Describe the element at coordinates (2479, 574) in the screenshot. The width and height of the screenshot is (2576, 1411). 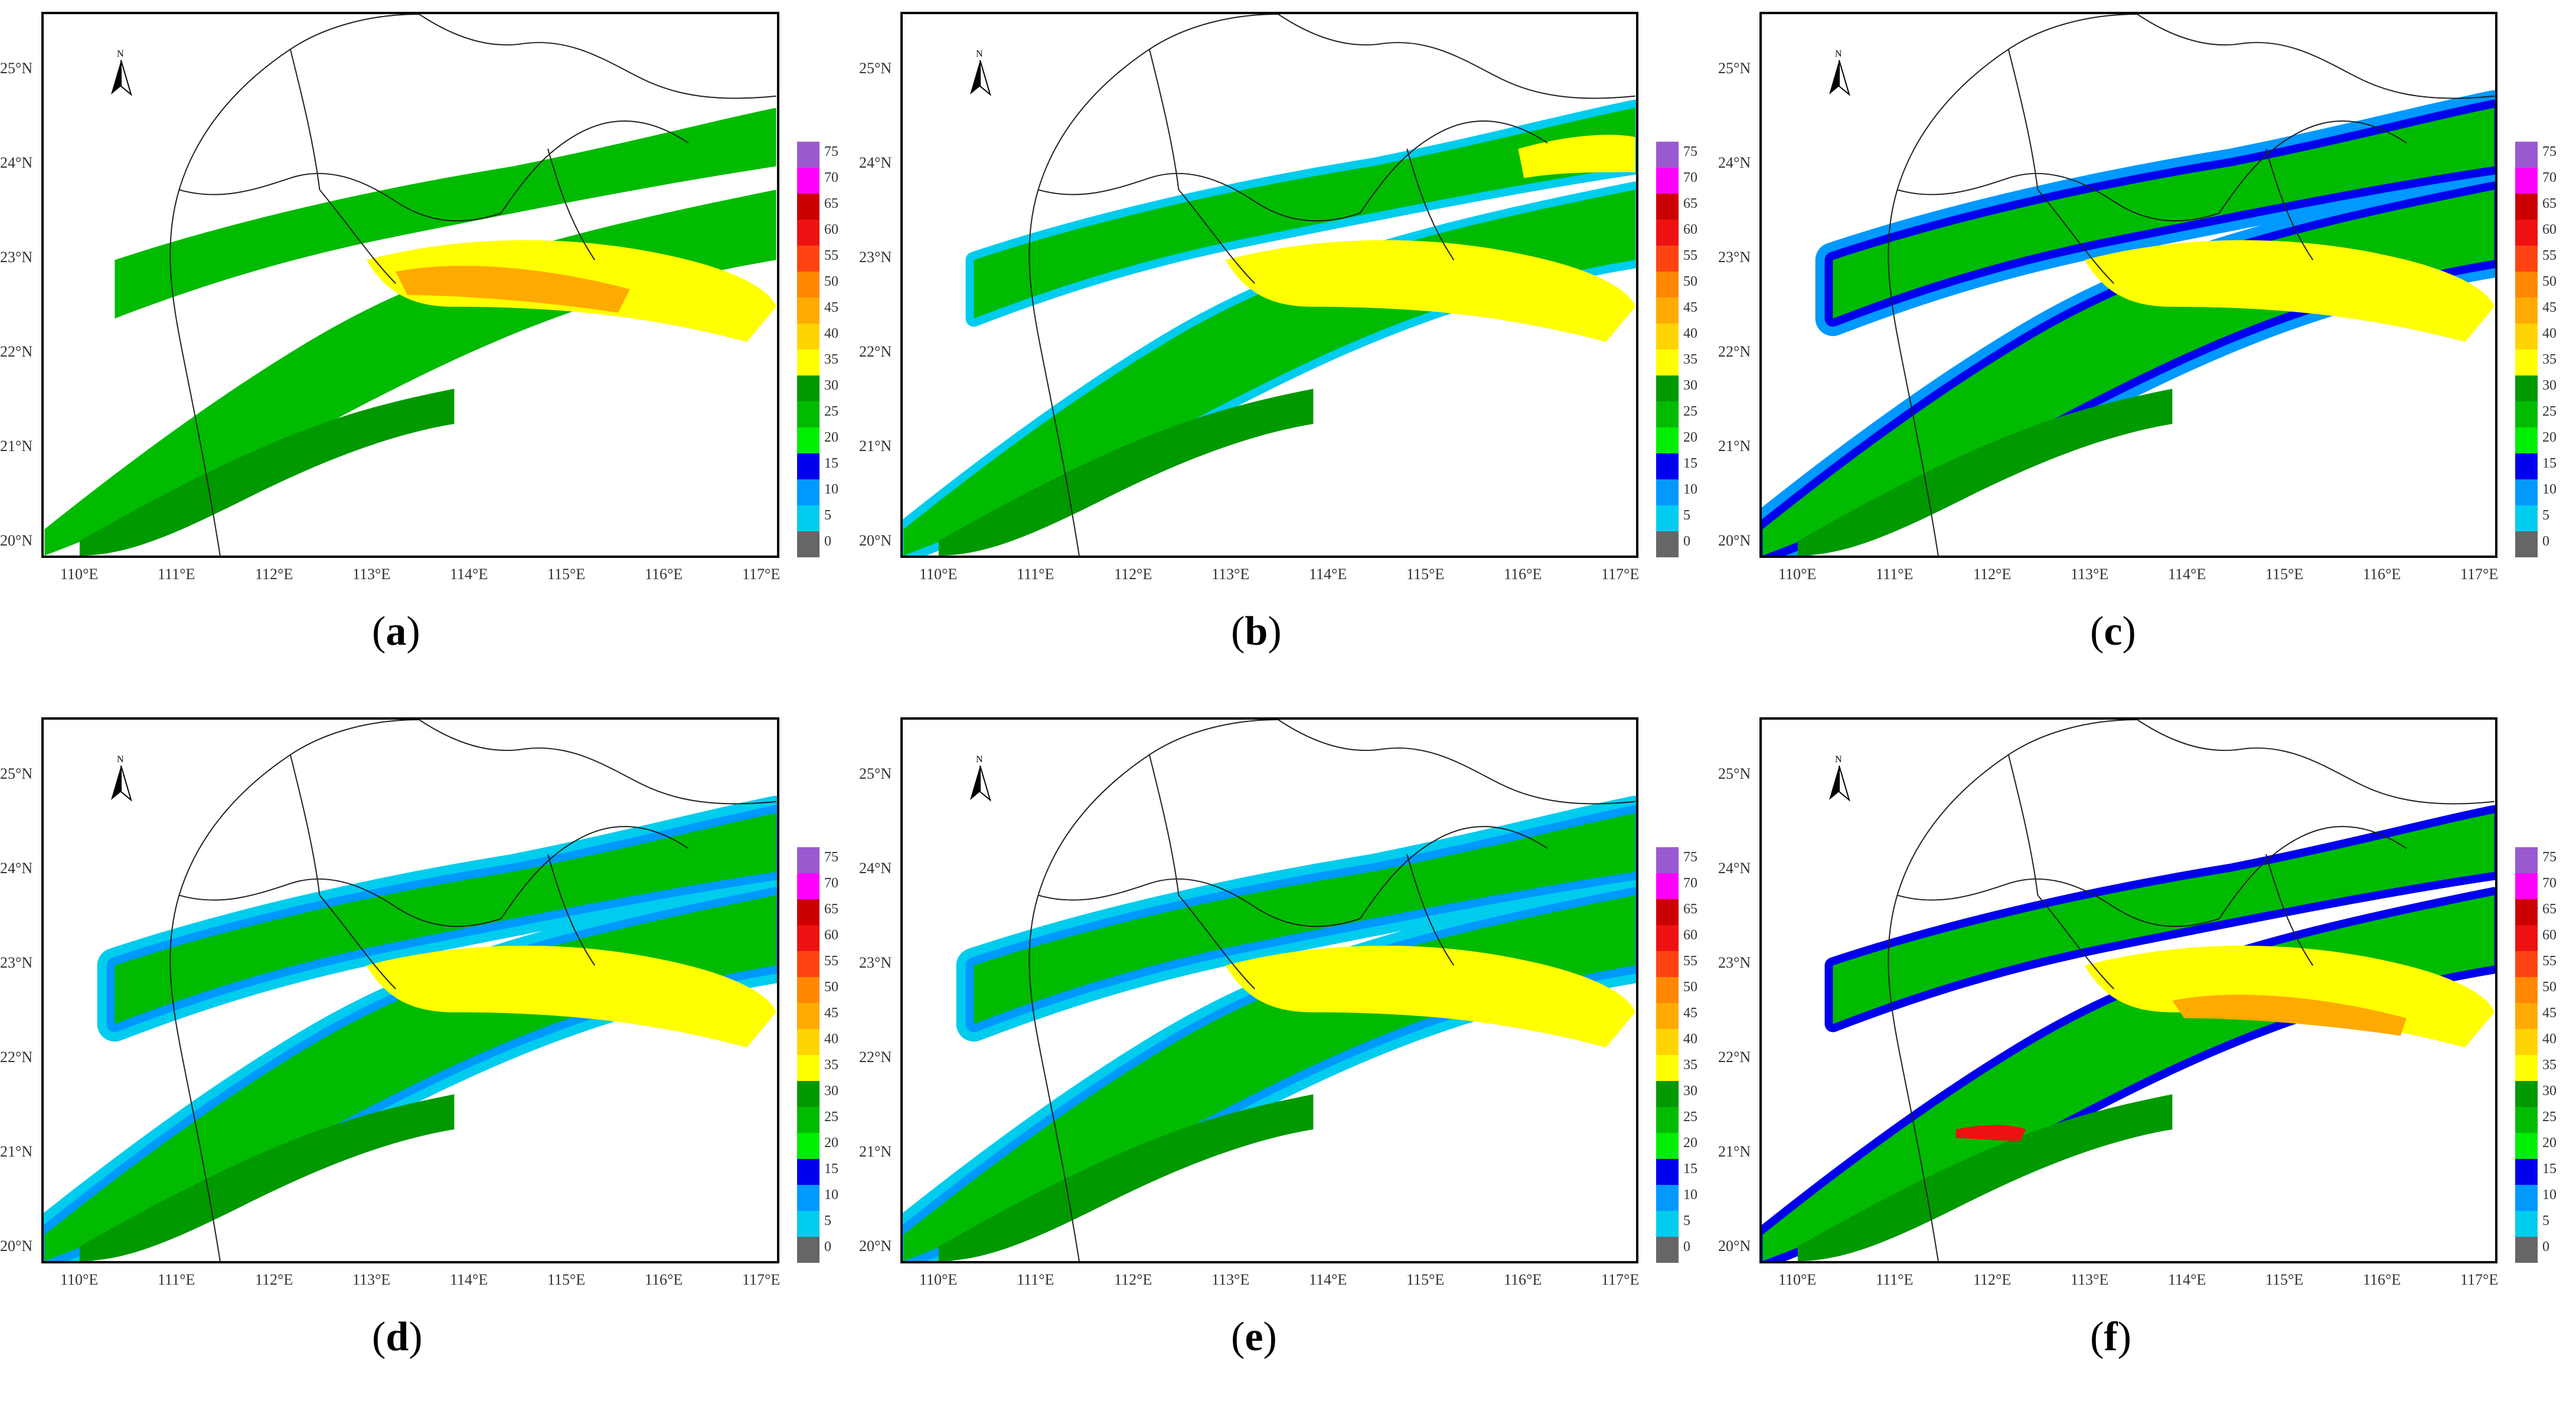
I see `longitude-label: 117°E` at that location.